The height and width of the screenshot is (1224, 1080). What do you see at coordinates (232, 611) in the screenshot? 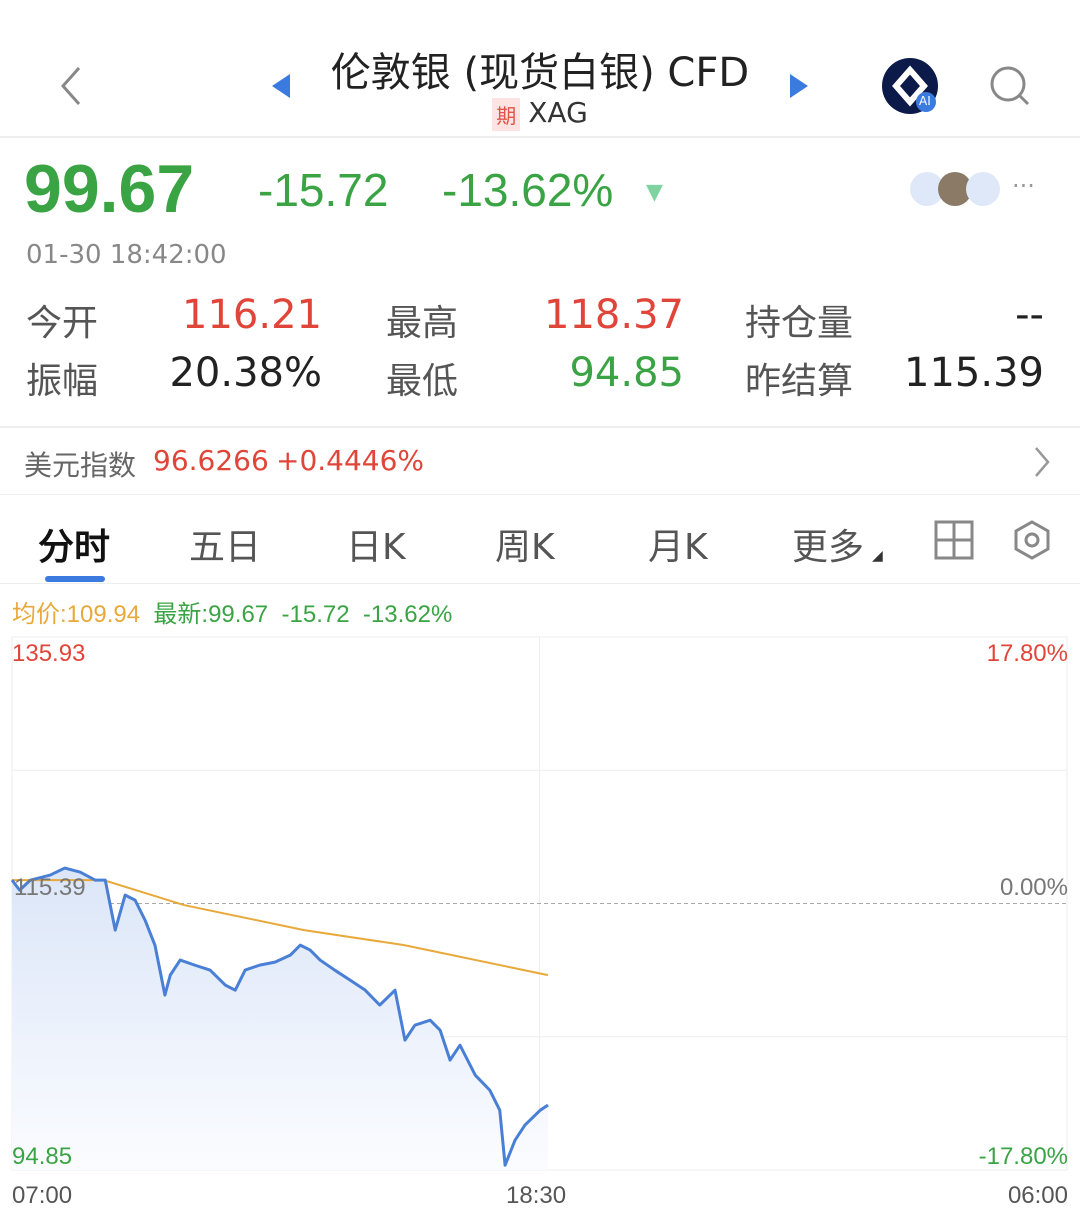
I see `chart-legend: 均价:109.94 最新:99.67 -15.72 -13.62%` at bounding box center [232, 611].